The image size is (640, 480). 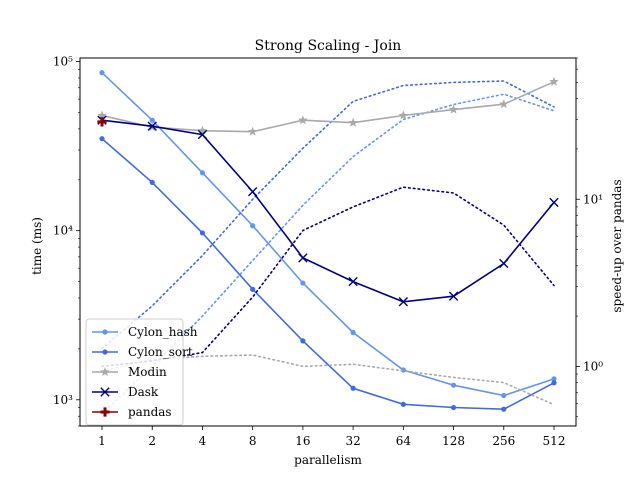 I want to click on legend-label-dask: Dask, so click(x=143, y=392).